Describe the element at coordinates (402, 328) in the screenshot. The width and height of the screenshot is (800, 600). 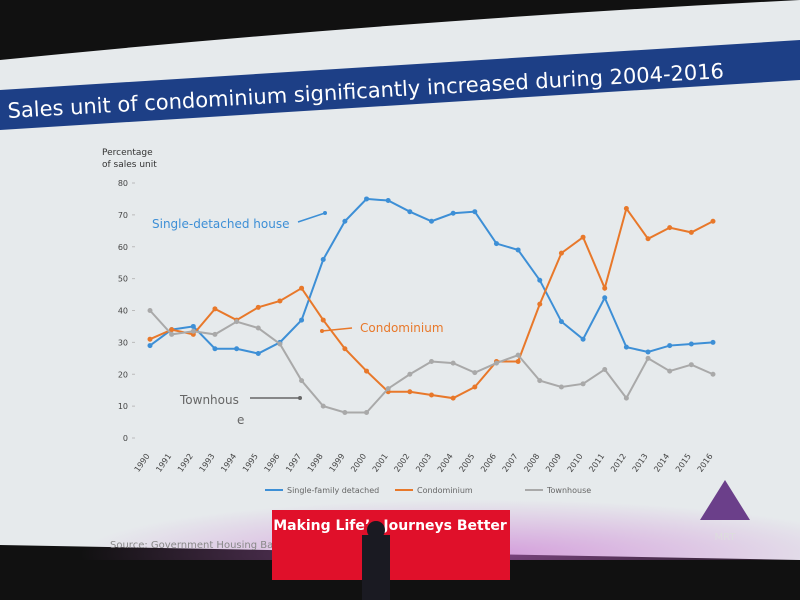
I see `annotation: Condominium` at that location.